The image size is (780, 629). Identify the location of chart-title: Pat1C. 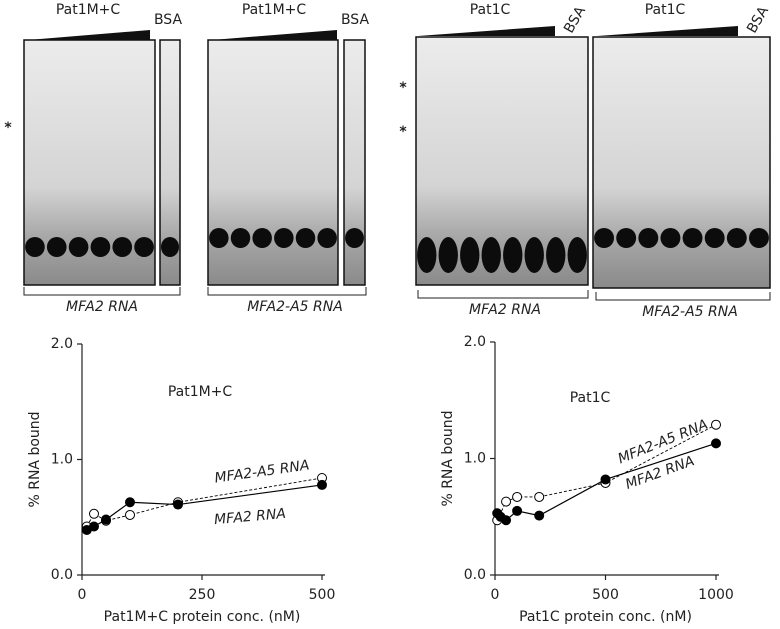
(590, 398).